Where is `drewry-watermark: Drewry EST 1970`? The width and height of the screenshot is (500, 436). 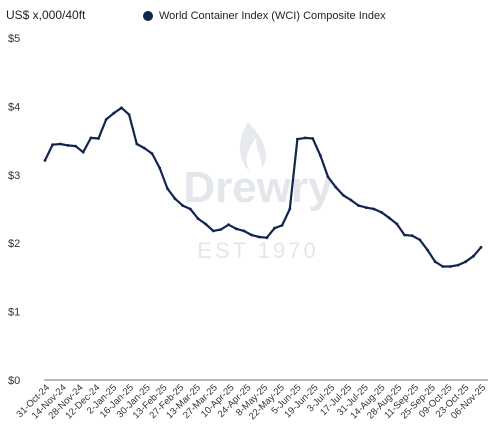
drewry-watermark: Drewry EST 1970 is located at coordinates (258, 192).